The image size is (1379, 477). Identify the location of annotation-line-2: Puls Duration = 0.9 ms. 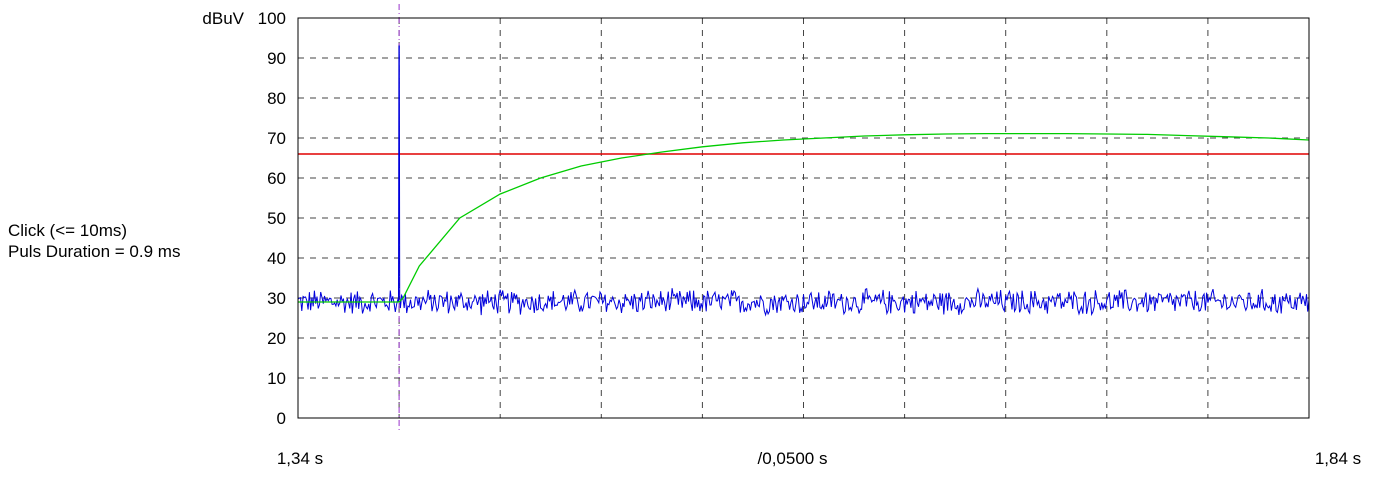
(94, 251).